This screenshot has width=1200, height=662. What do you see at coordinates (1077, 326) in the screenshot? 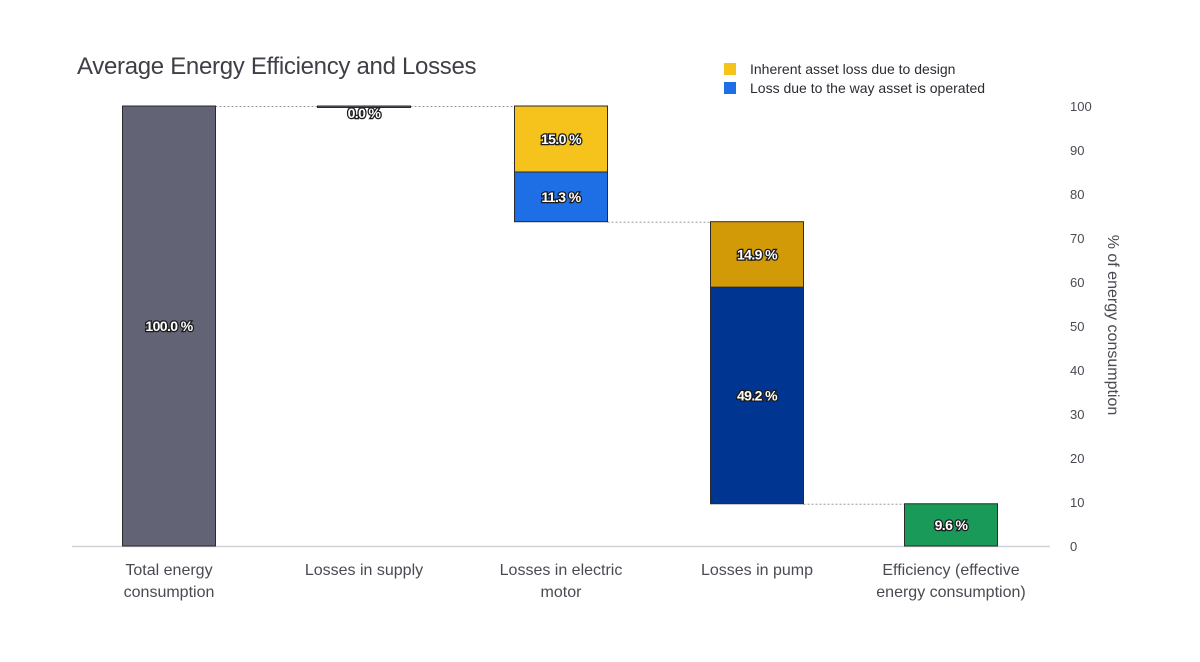
I see `y-tick-label-50: 50` at bounding box center [1077, 326].